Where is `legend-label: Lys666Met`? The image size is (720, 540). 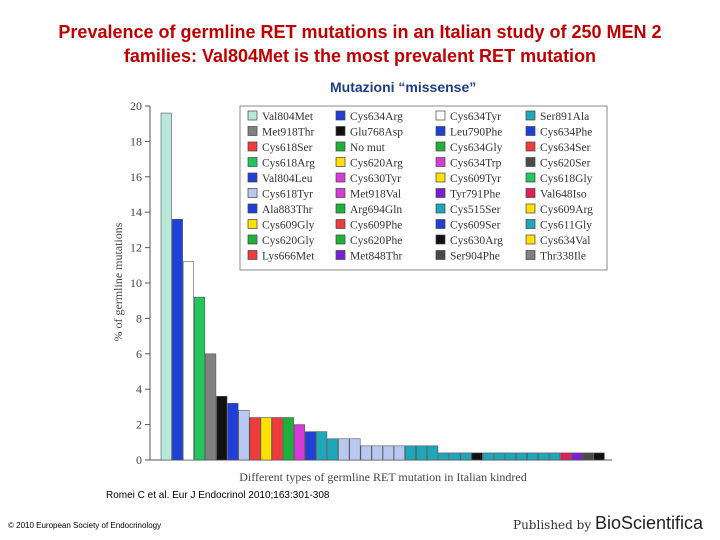 legend-label: Lys666Met is located at coordinates (288, 257).